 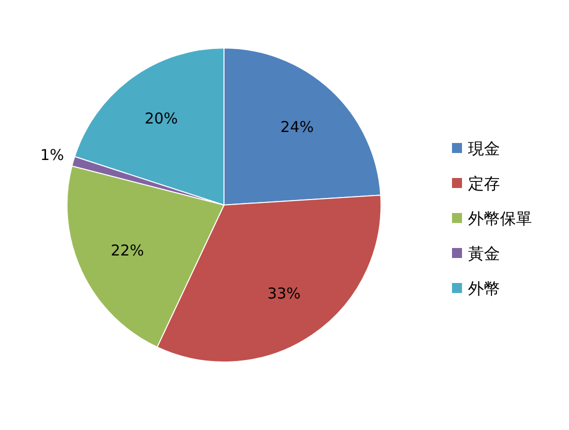 I want to click on legend-label: 黃金, so click(x=484, y=253).